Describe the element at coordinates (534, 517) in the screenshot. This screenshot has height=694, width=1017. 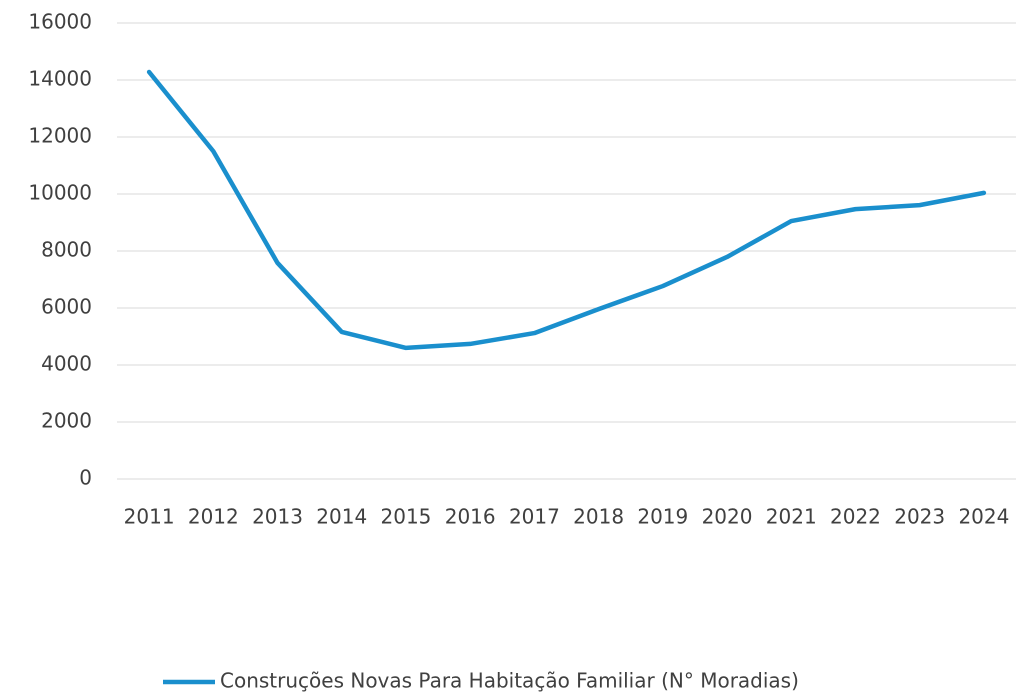
I see `x-tick-label: 2017` at that location.